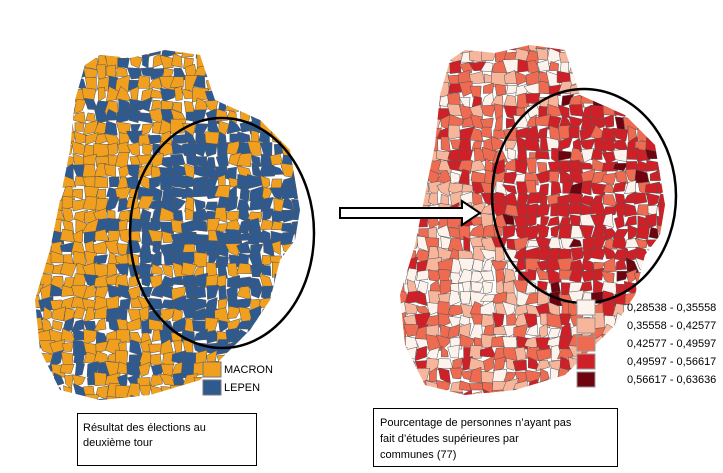  What do you see at coordinates (671, 362) in the screenshot?
I see `legend-label: 0,49597 - 0,56617` at bounding box center [671, 362].